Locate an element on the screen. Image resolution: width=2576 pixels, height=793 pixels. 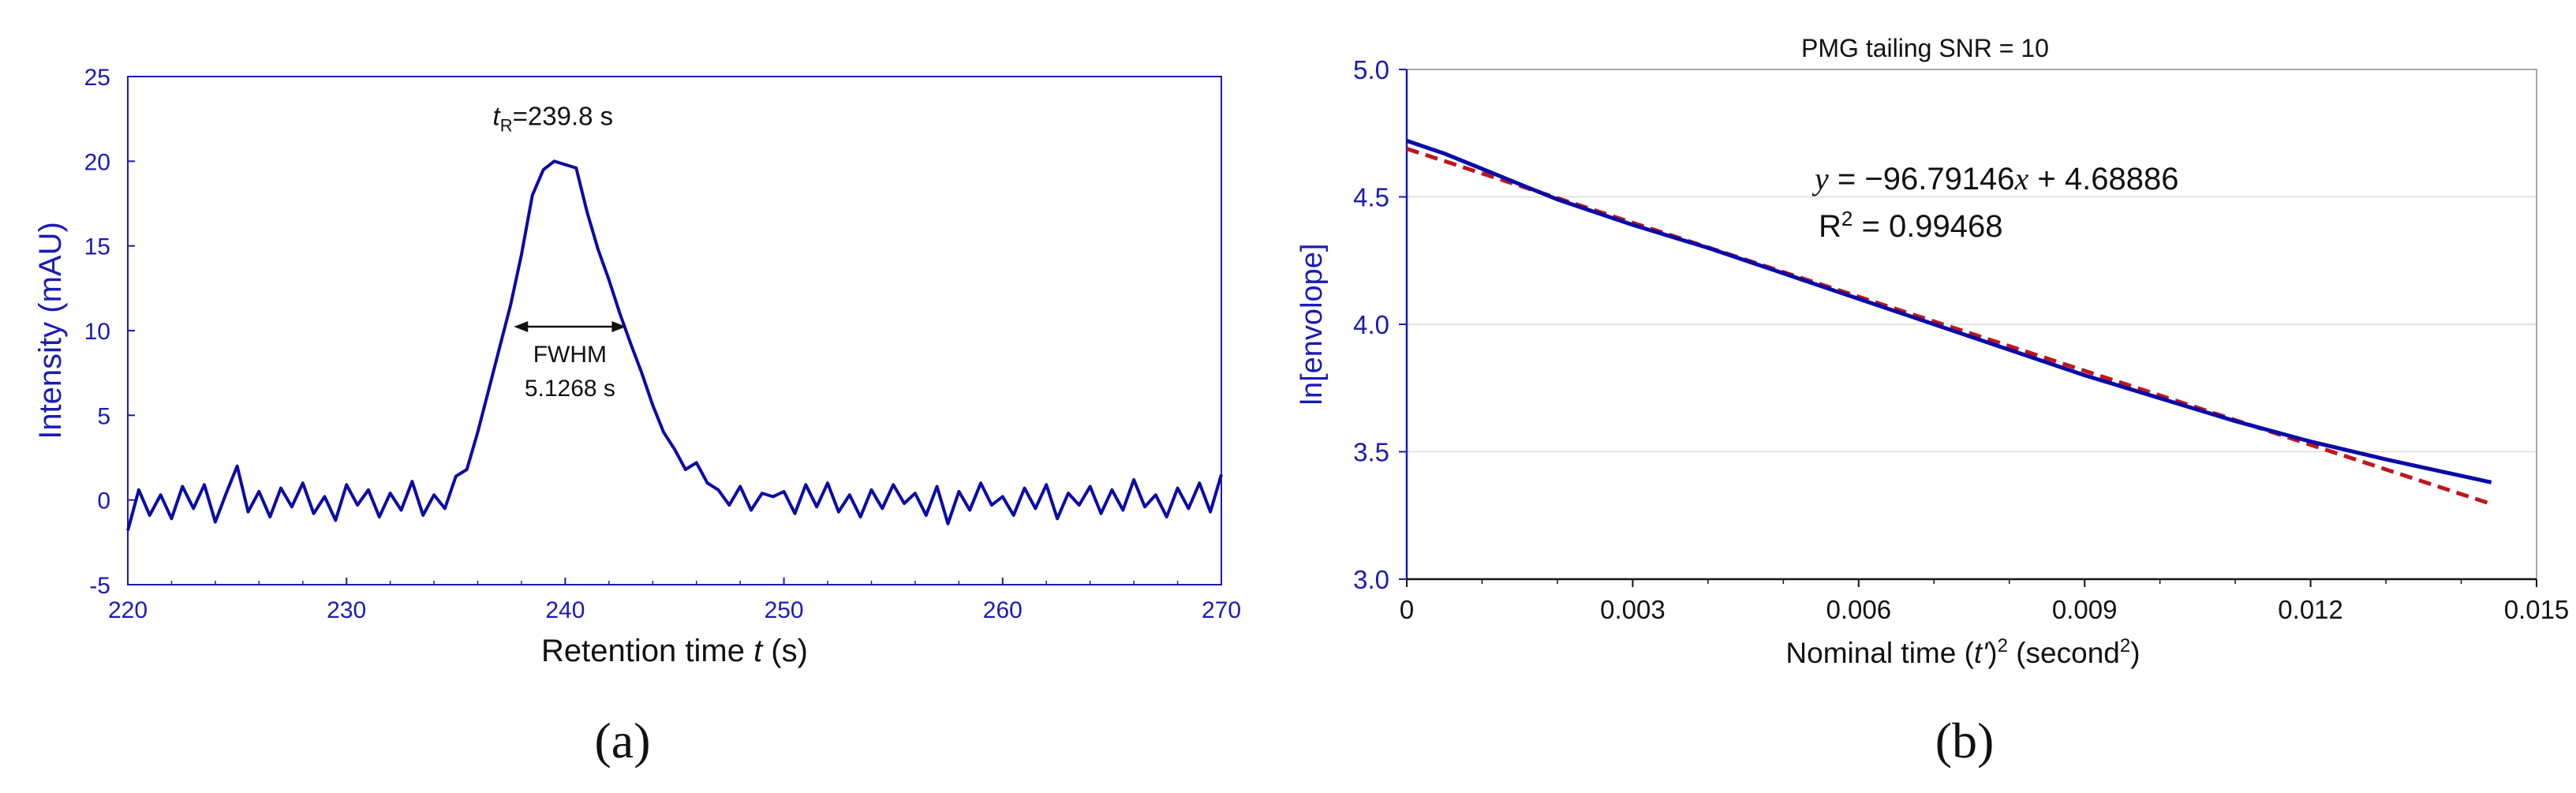
y-tick-label: -5 is located at coordinates (99, 586).